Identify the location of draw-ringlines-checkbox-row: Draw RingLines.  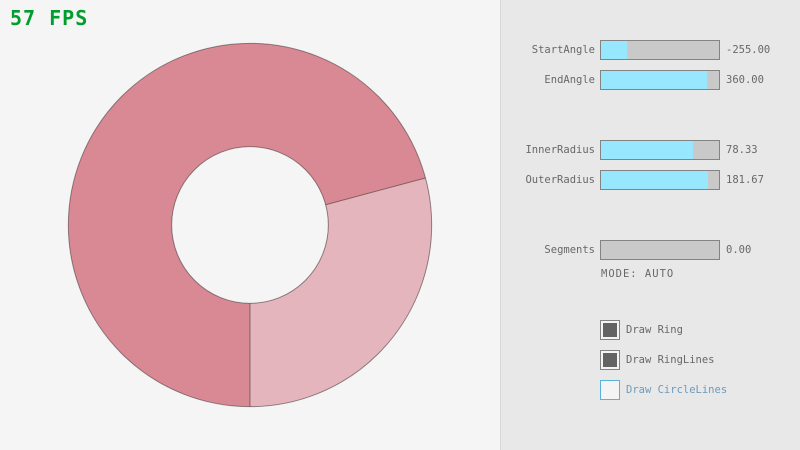
(650, 360).